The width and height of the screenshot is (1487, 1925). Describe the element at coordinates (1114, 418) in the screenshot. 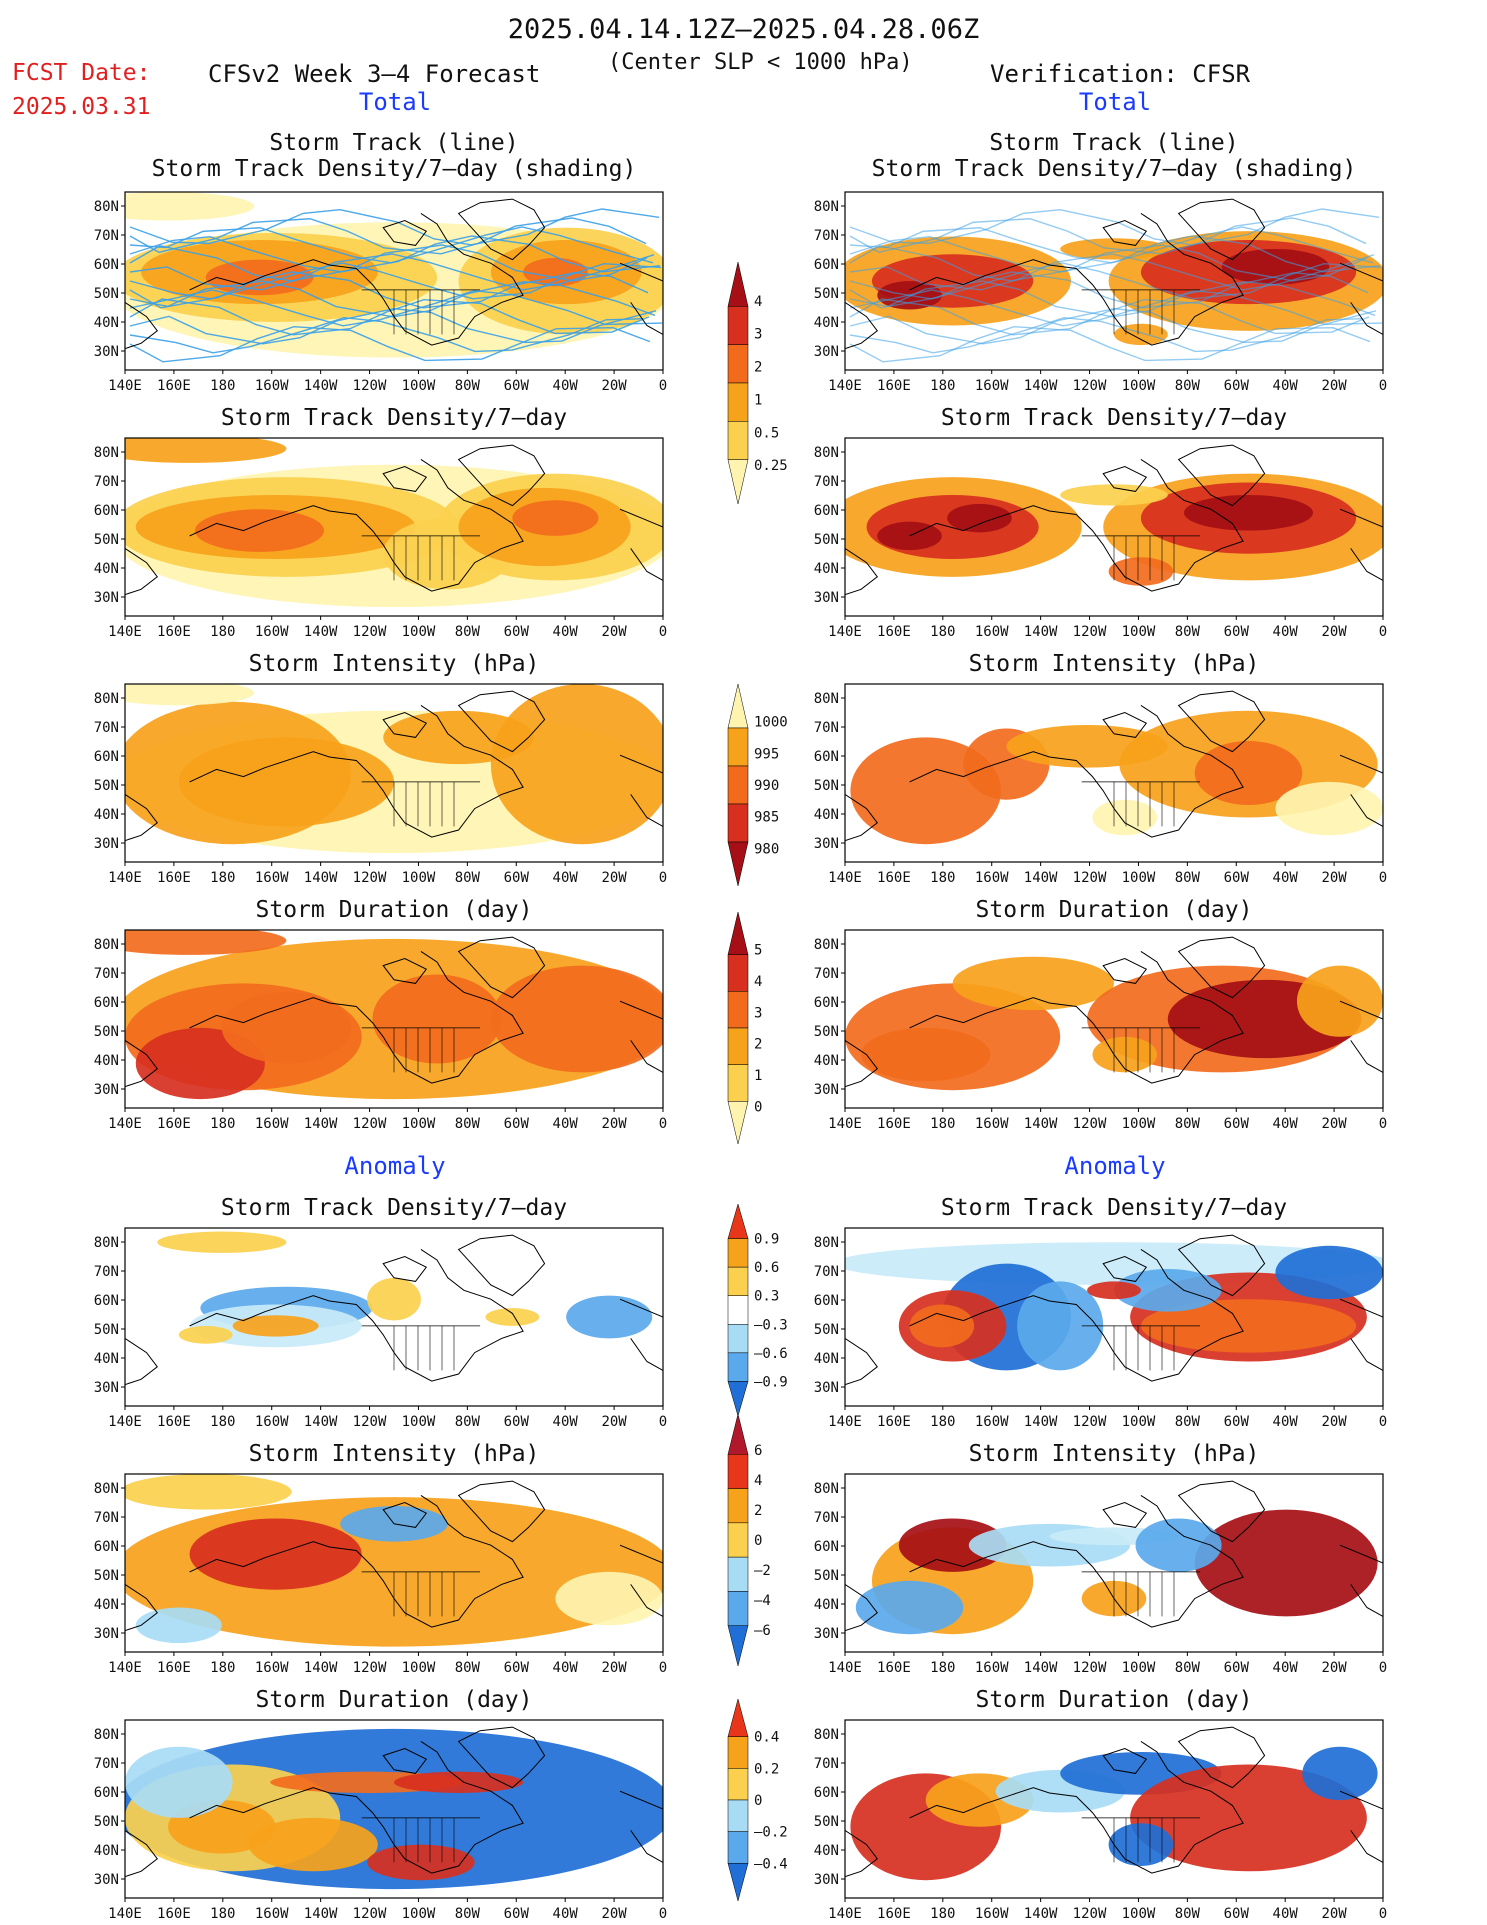

I see `panel-title: Storm Track Density/7–day` at that location.